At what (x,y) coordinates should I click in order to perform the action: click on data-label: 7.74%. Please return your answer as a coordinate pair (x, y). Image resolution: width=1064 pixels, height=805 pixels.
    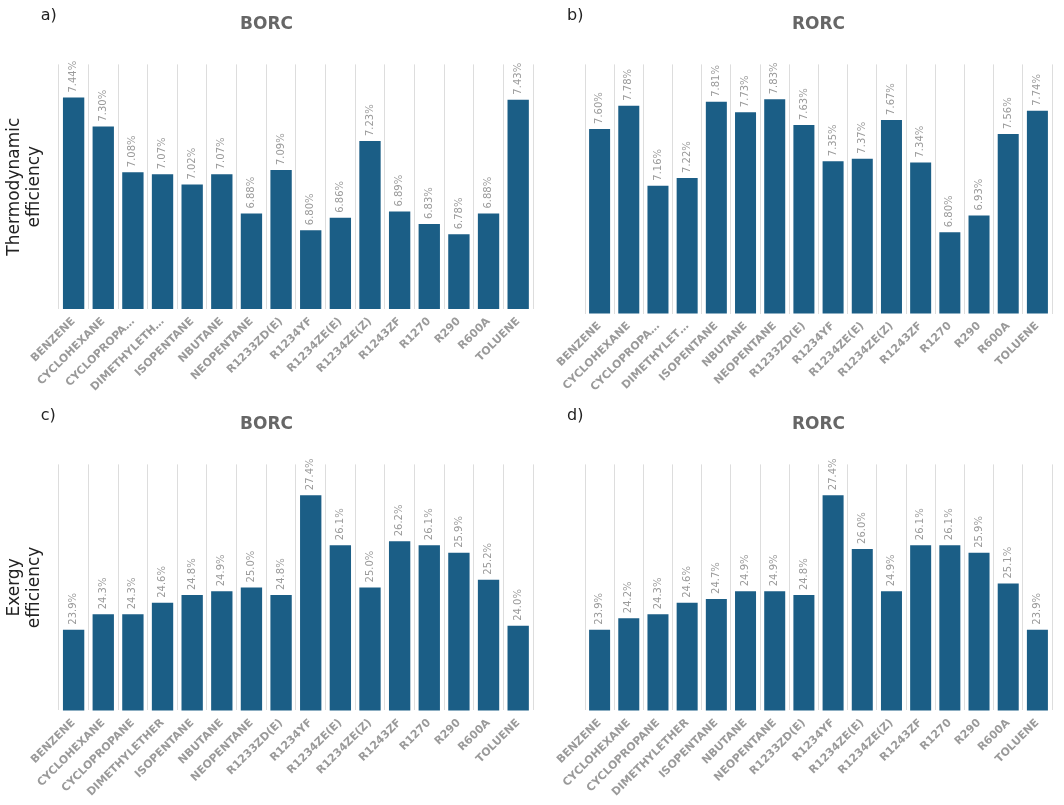
    Looking at the image, I should click on (1036, 90).